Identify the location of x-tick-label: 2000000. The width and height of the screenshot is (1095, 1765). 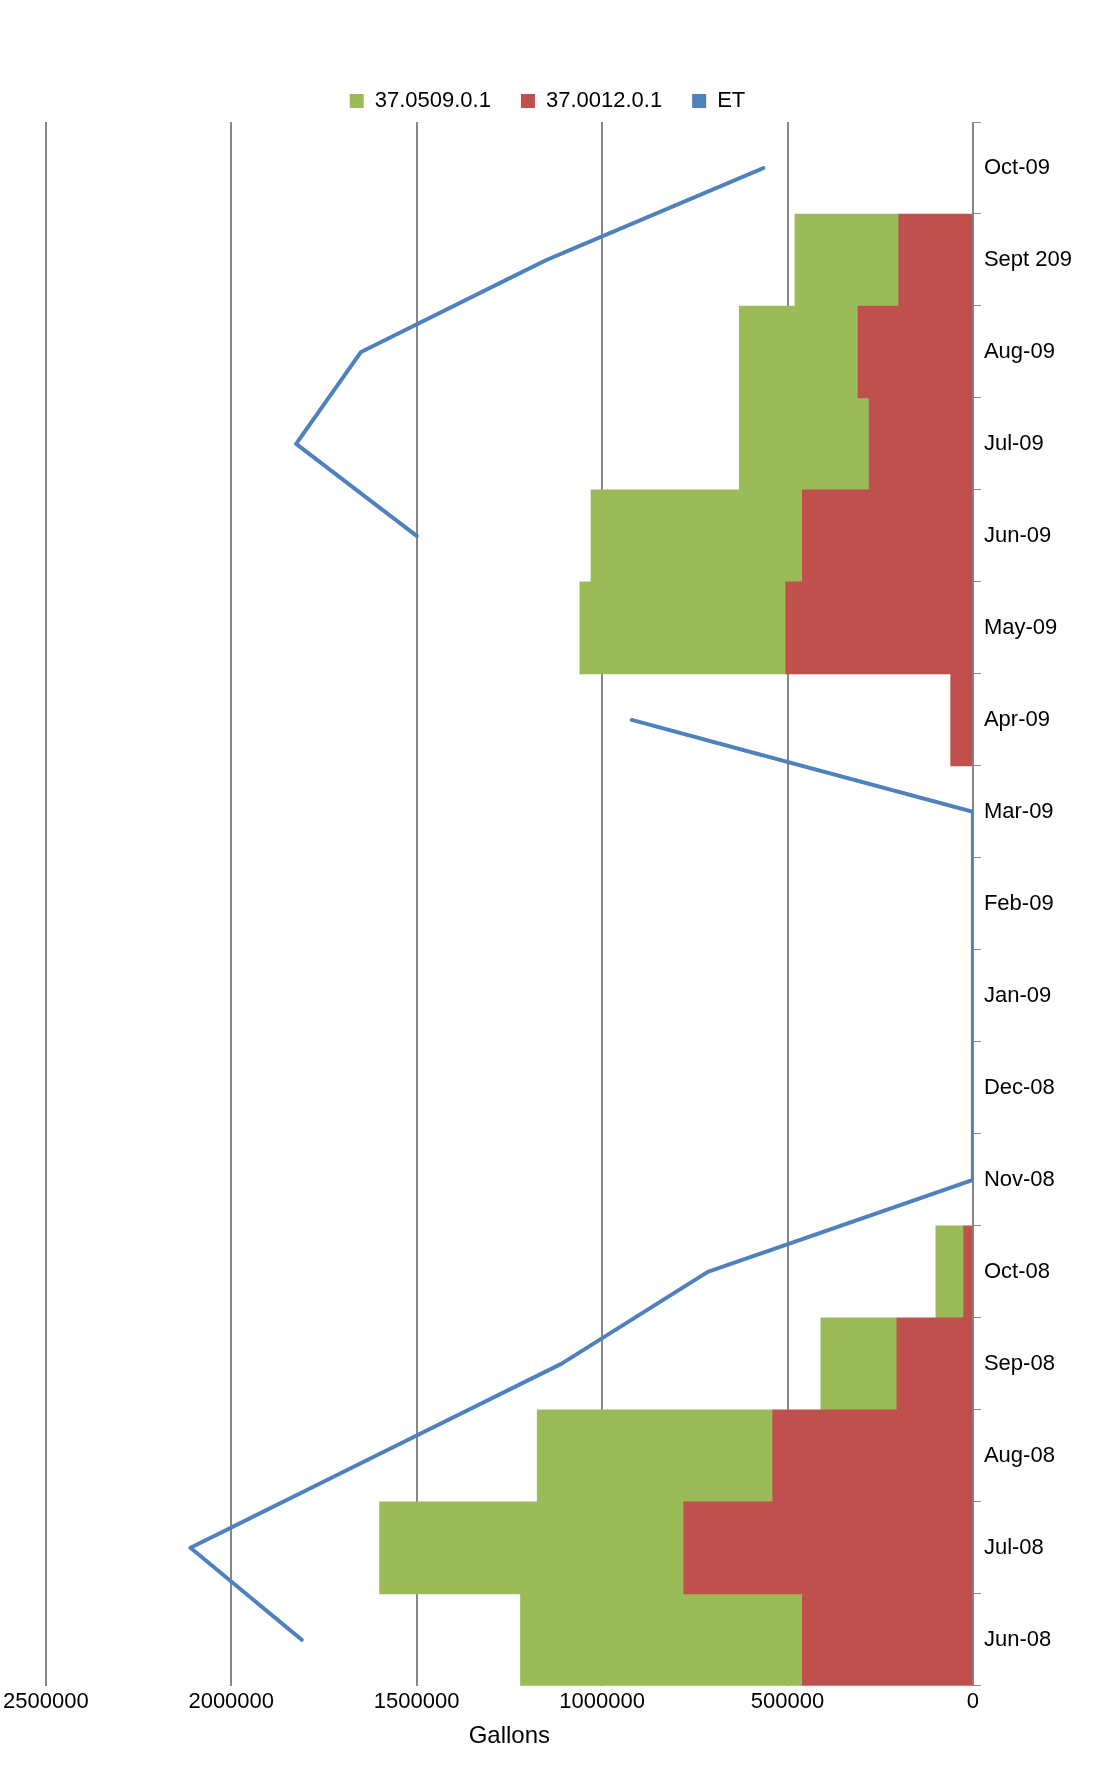
(231, 1701).